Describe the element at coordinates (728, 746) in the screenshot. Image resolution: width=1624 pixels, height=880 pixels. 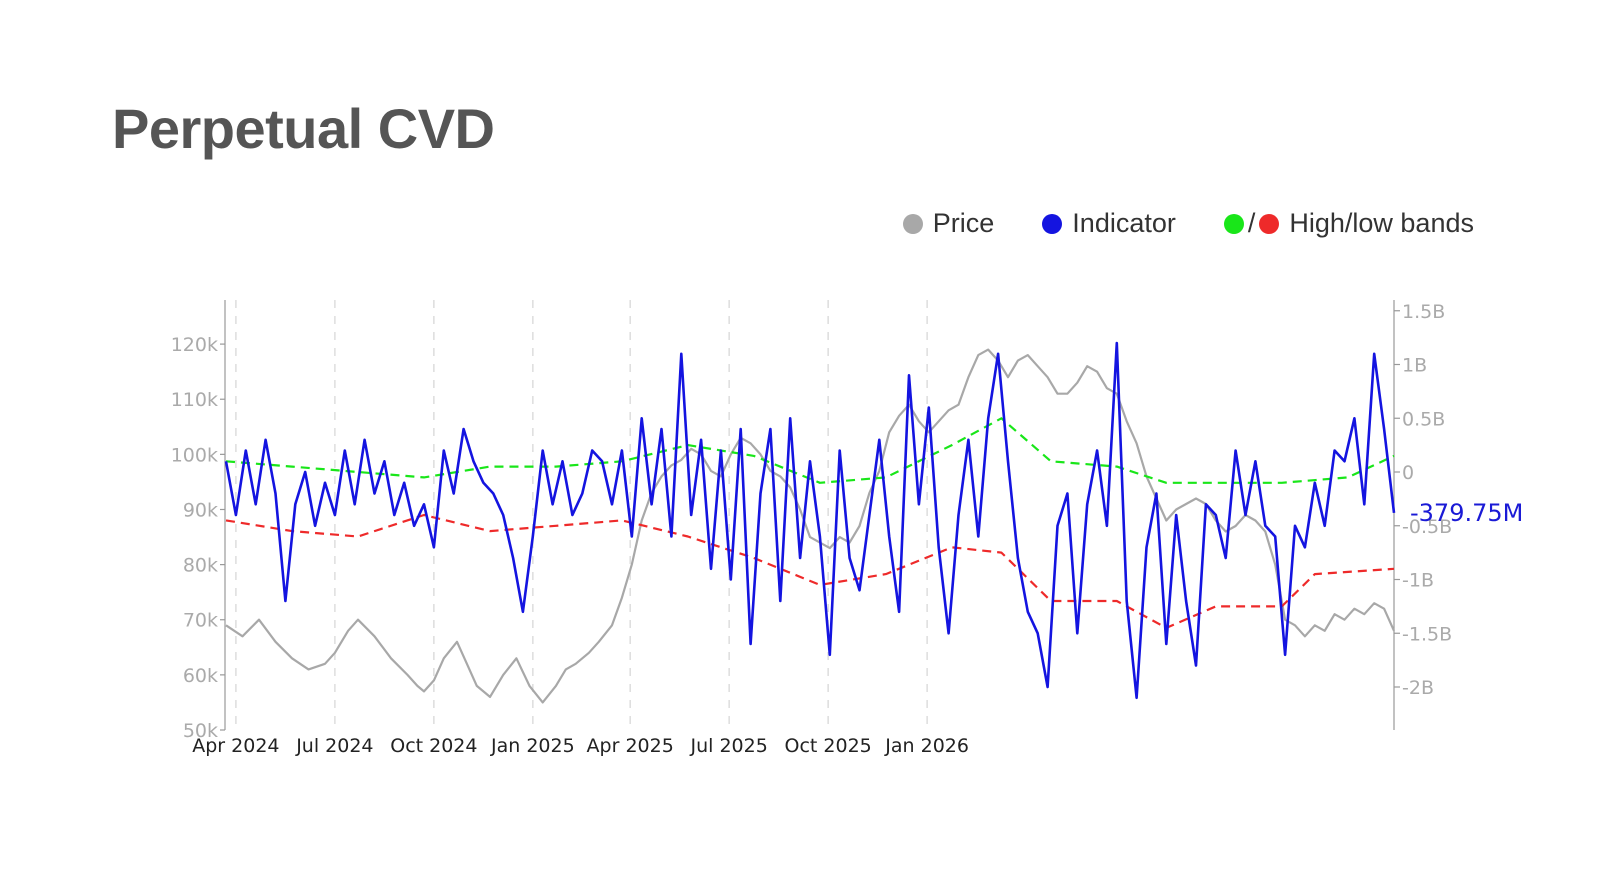
I see `x-tick-label: Jul 2025` at that location.